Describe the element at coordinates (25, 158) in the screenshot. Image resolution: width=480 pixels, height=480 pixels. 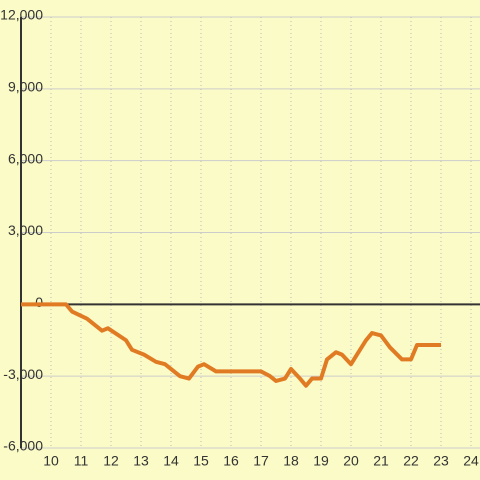
I see `y-tick-label: 6,000` at that location.